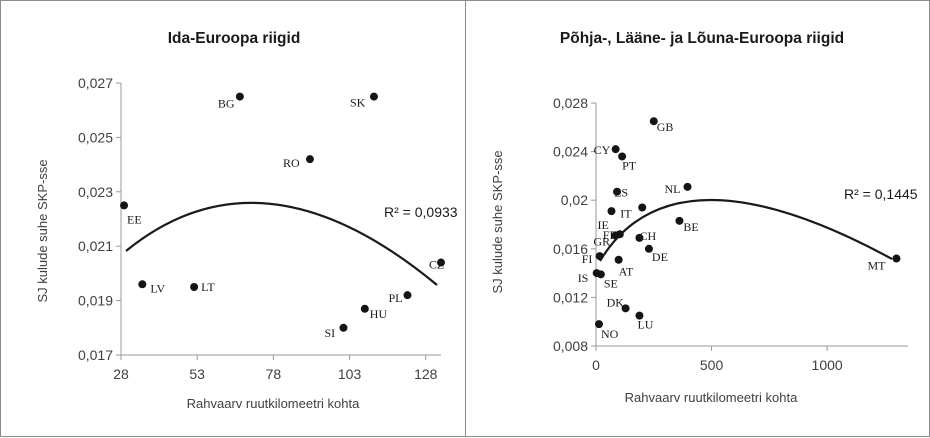  What do you see at coordinates (194, 287) in the screenshot?
I see `data-point-lt` at bounding box center [194, 287].